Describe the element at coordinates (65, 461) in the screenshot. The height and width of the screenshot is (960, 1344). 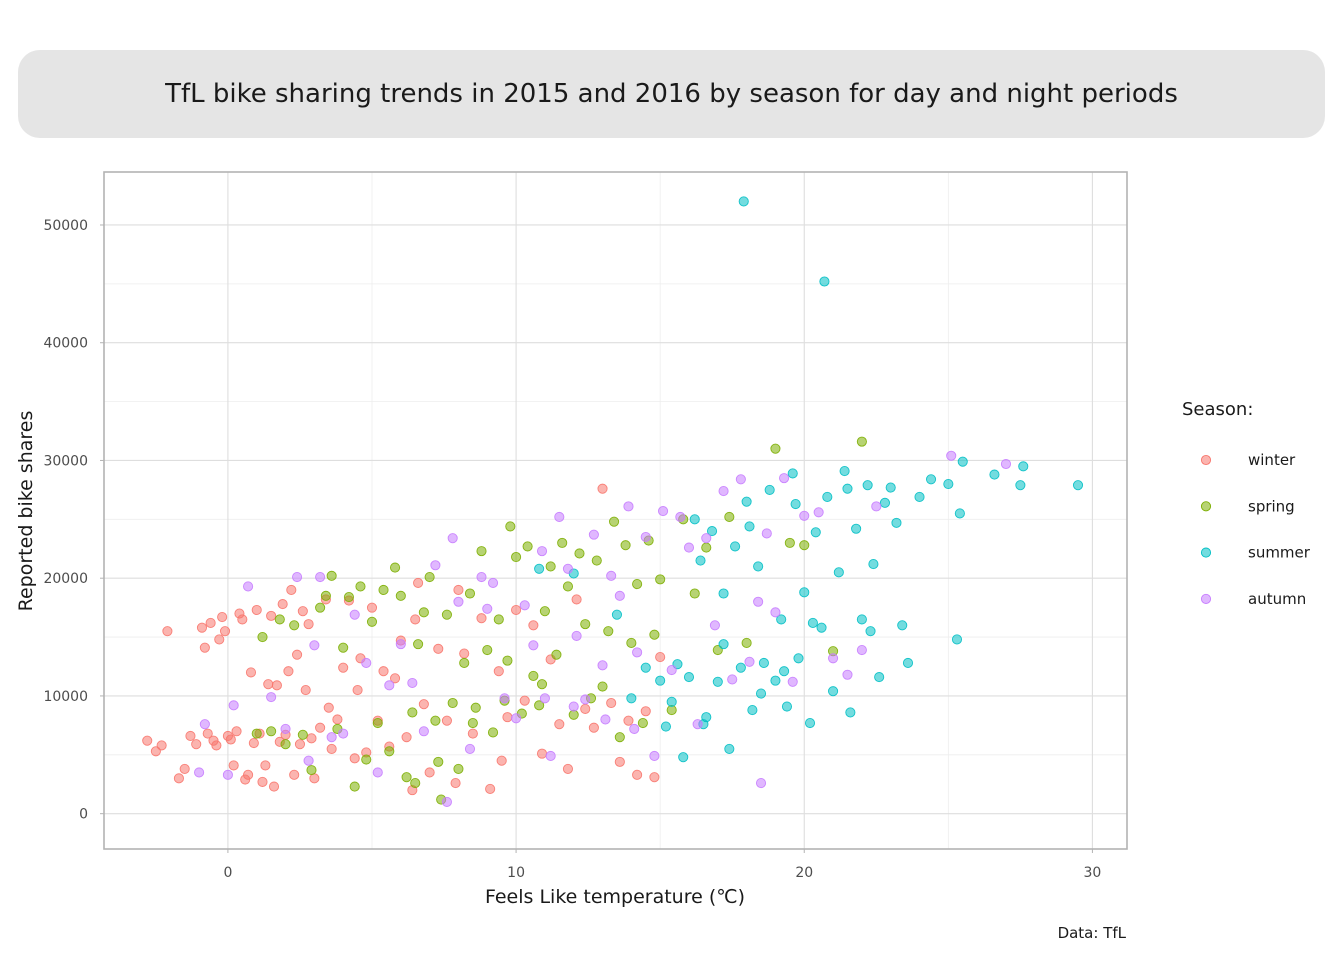
I see `y-tick-label: 30000` at that location.